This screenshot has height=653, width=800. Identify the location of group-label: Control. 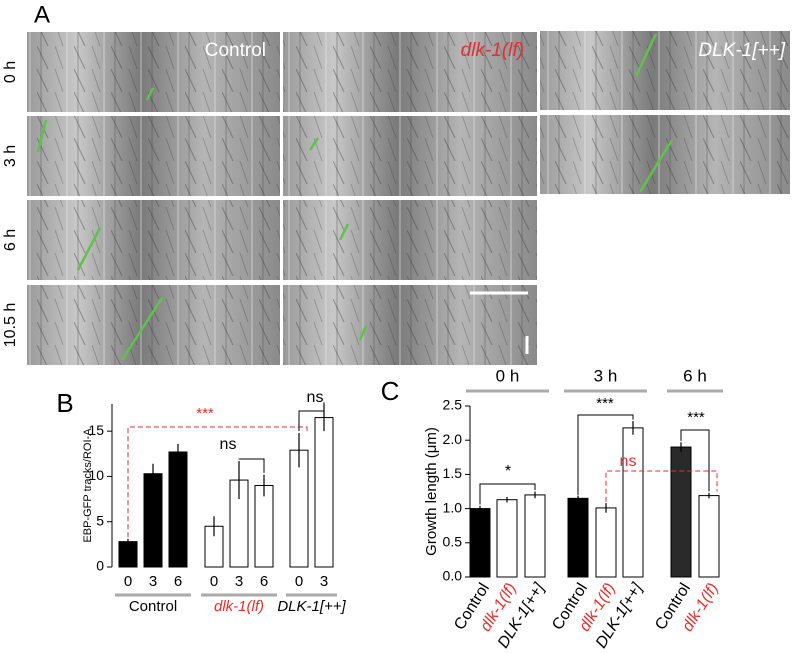
(153, 606).